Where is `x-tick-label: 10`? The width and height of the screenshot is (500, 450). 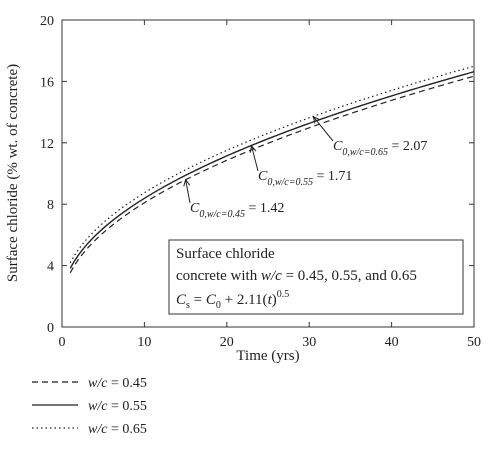
x-tick-label: 10 is located at coordinates (144, 342).